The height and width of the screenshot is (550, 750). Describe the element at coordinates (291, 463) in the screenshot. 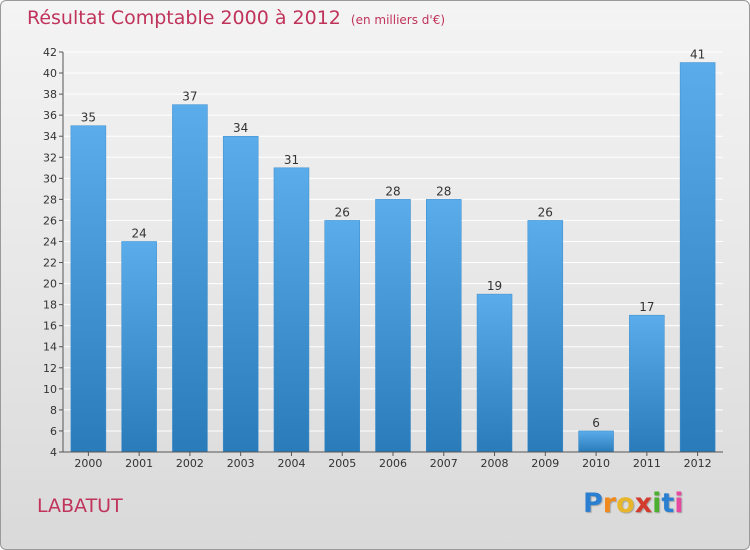

I see `x-tick-label: 2004` at that location.